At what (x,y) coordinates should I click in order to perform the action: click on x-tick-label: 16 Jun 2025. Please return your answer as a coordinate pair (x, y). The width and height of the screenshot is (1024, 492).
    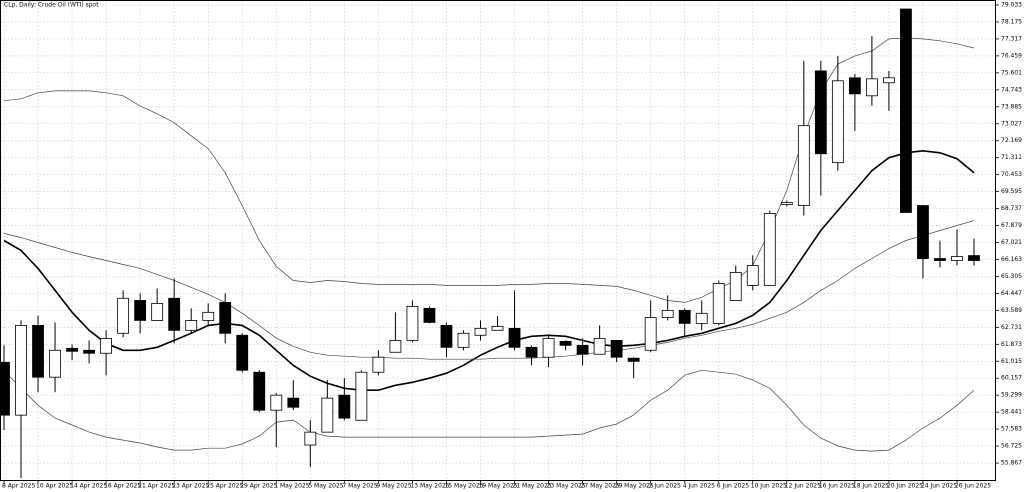
    Looking at the image, I should click on (837, 486).